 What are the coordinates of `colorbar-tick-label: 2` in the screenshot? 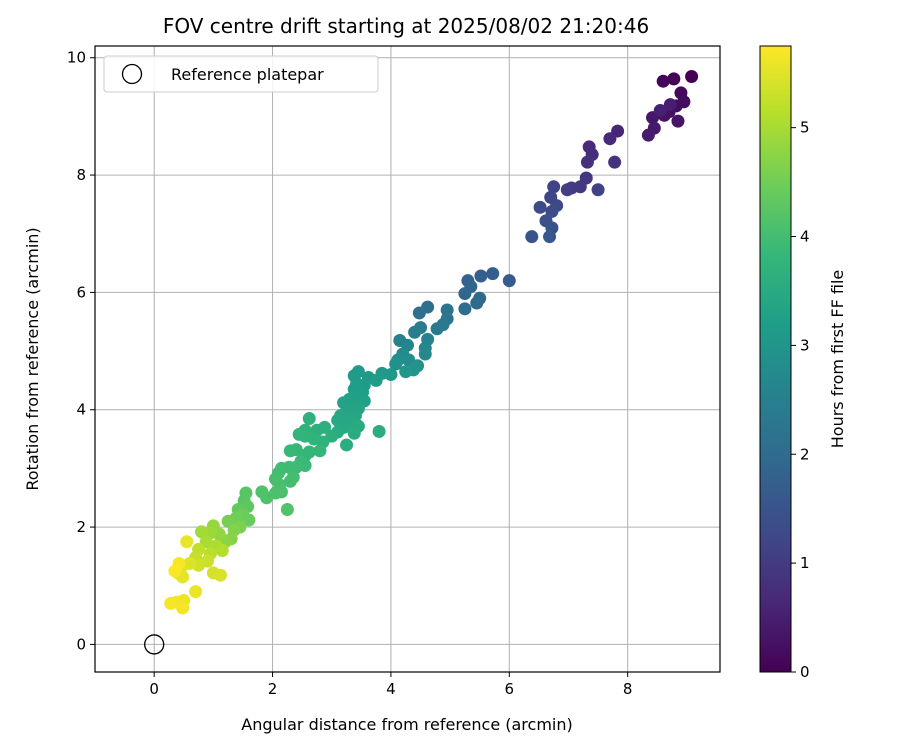 It's located at (805, 454).